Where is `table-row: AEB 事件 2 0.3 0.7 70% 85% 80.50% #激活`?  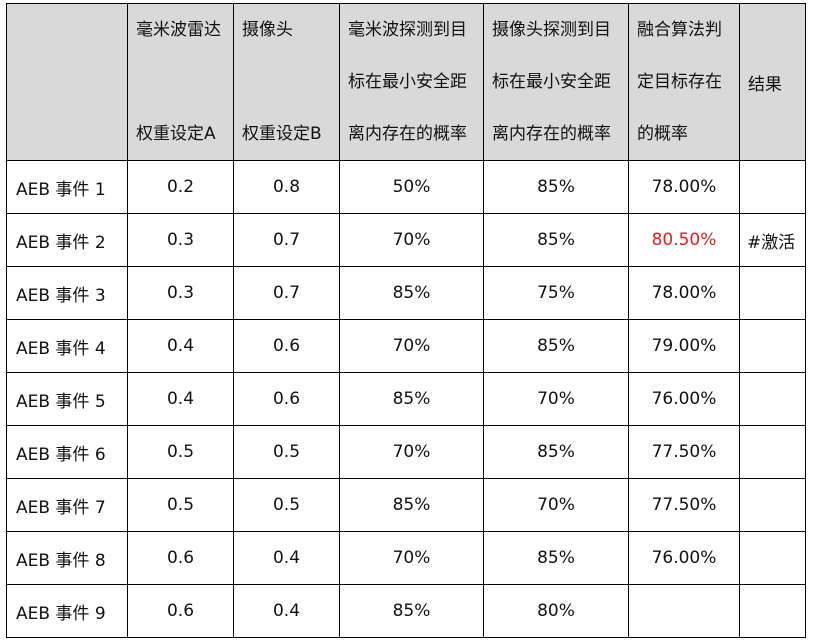 table-row: AEB 事件 2 0.3 0.7 70% 85% 80.50% #激活 is located at coordinates (406, 240).